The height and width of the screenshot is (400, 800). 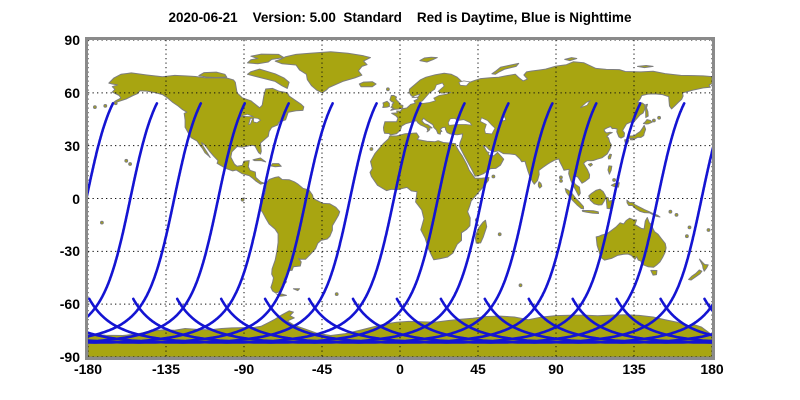 What do you see at coordinates (400, 369) in the screenshot?
I see `x-tick-label: 0` at bounding box center [400, 369].